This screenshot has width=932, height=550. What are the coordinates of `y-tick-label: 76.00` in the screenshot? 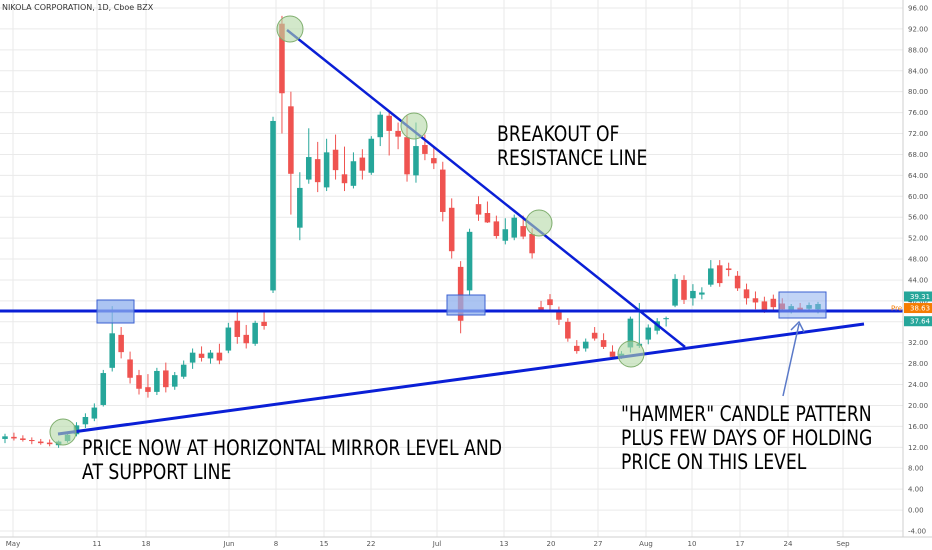 It's located at (918, 113).